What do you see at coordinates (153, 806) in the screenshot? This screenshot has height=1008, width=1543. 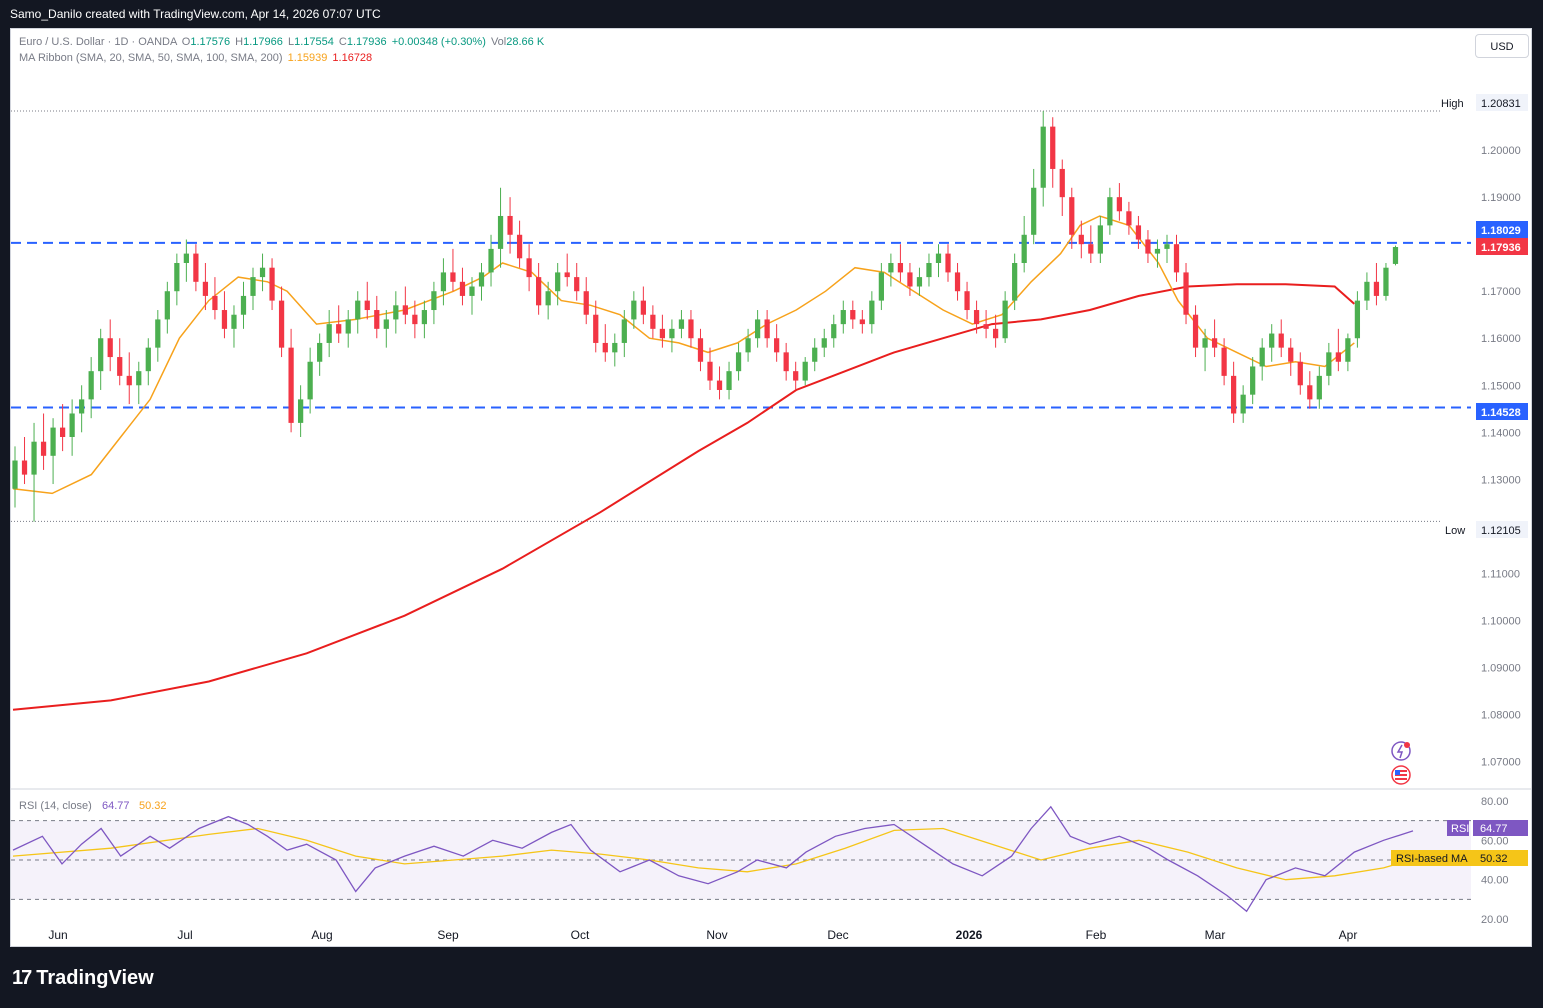 I see `rsi-ma-legend-value: 50.32` at bounding box center [153, 806].